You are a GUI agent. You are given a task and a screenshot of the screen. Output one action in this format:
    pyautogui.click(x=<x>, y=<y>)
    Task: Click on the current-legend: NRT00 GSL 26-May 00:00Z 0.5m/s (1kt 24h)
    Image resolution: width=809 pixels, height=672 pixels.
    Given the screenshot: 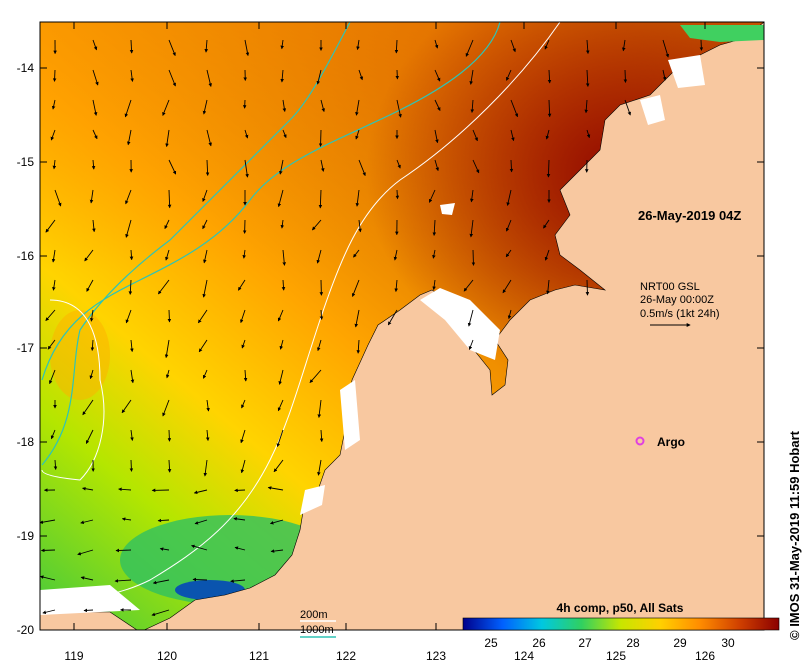 What is the action you would take?
    pyautogui.click(x=679, y=304)
    